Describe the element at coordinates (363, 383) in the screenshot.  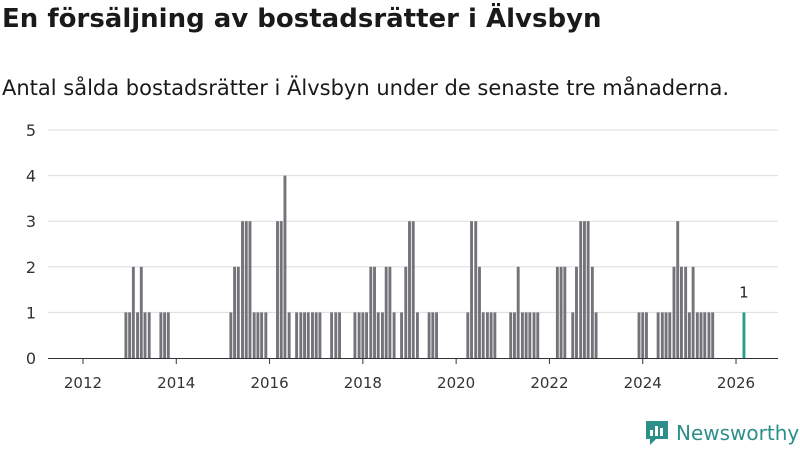
I see `x-tick-label: 2018` at that location.